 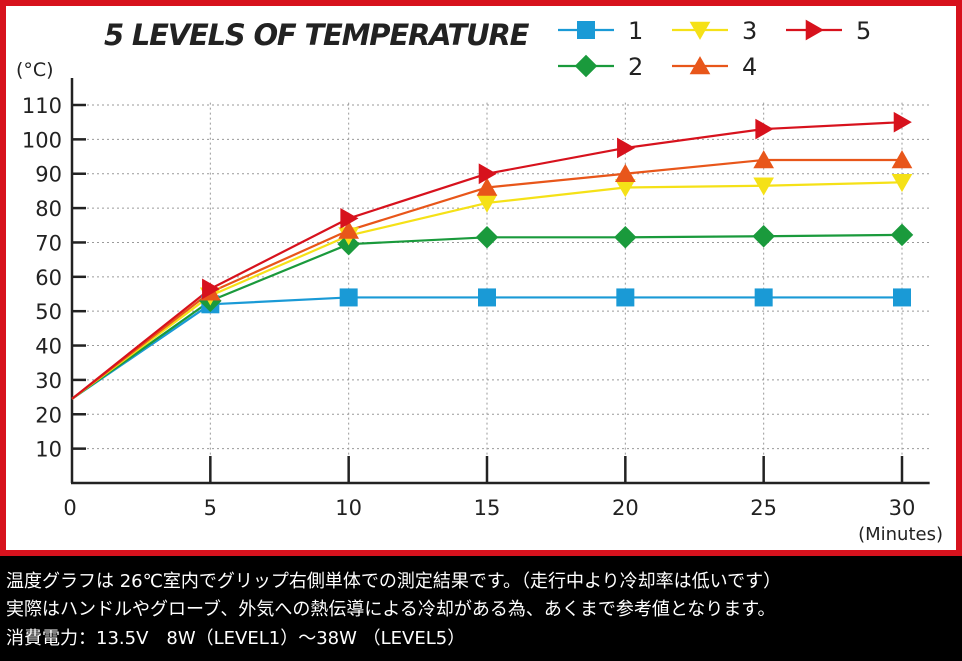 What do you see at coordinates (635, 31) in the screenshot?
I see `legend-label-1: 1` at bounding box center [635, 31].